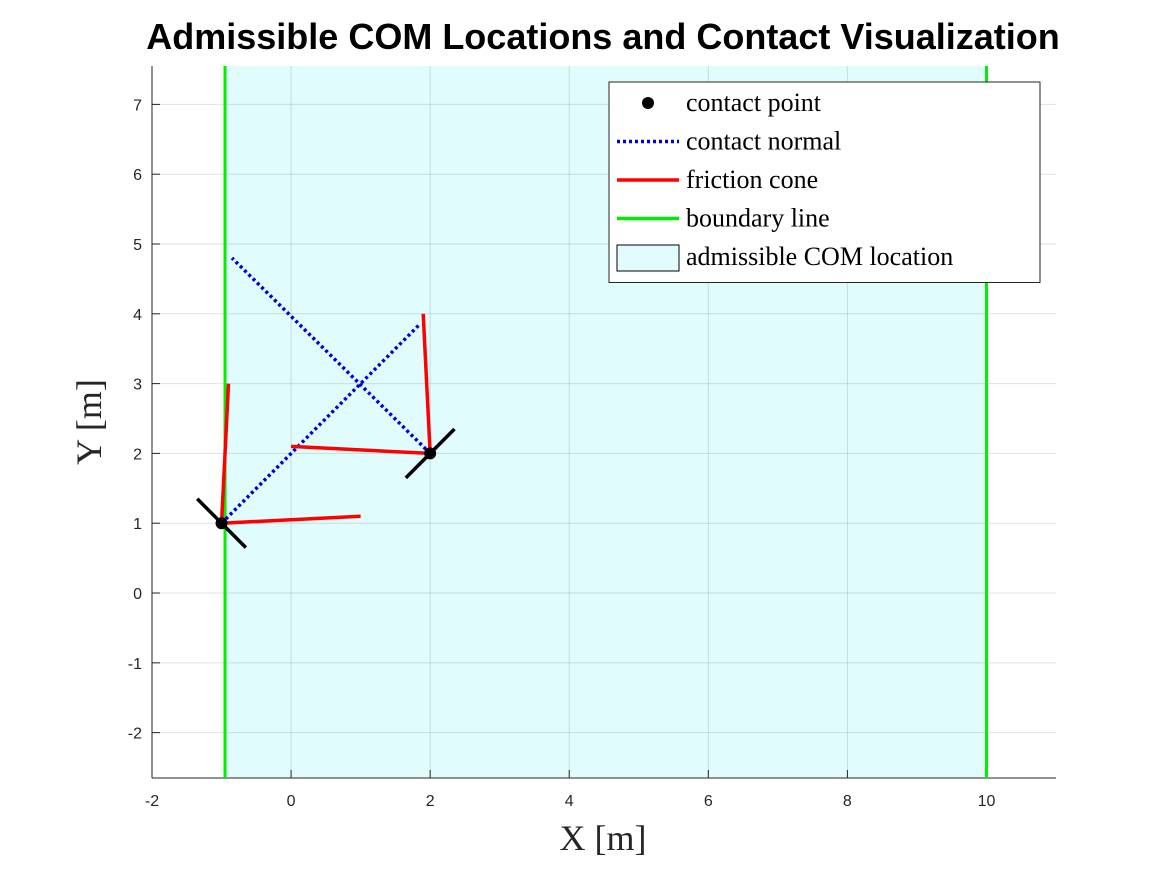  Describe the element at coordinates (648, 103) in the screenshot. I see `legend-marker-contact-point` at that location.